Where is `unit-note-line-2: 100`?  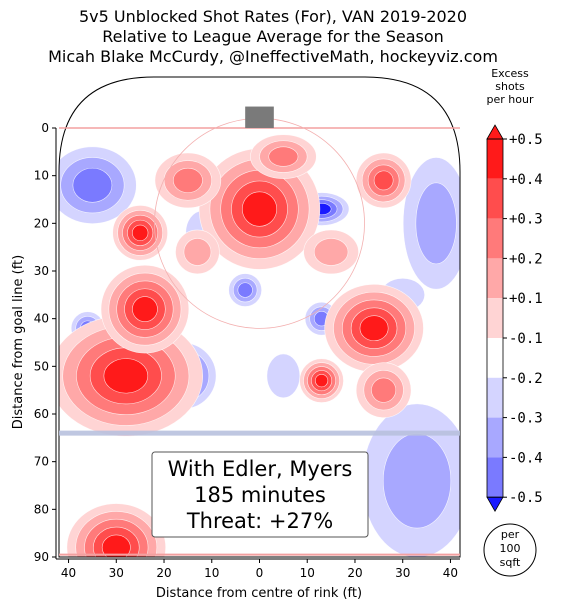
unit-note-line-2: 100 is located at coordinates (510, 548).